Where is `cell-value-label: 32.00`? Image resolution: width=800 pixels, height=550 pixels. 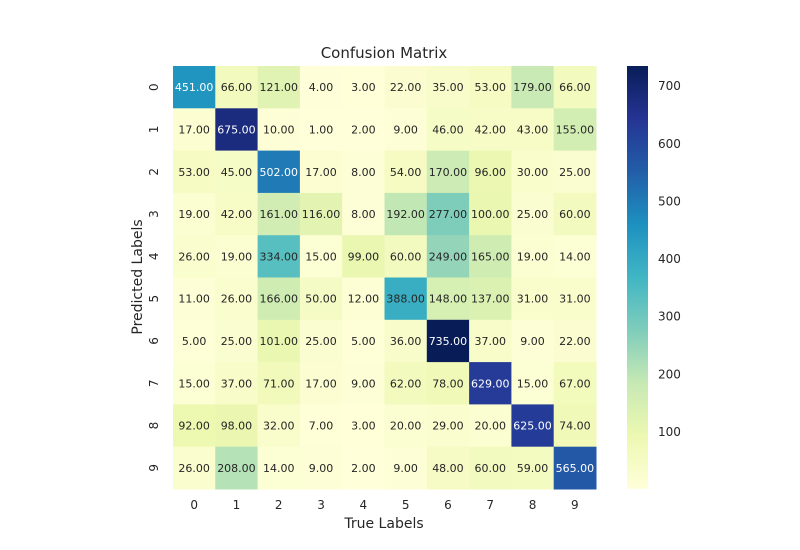 cell-value-label: 32.00 is located at coordinates (279, 426).